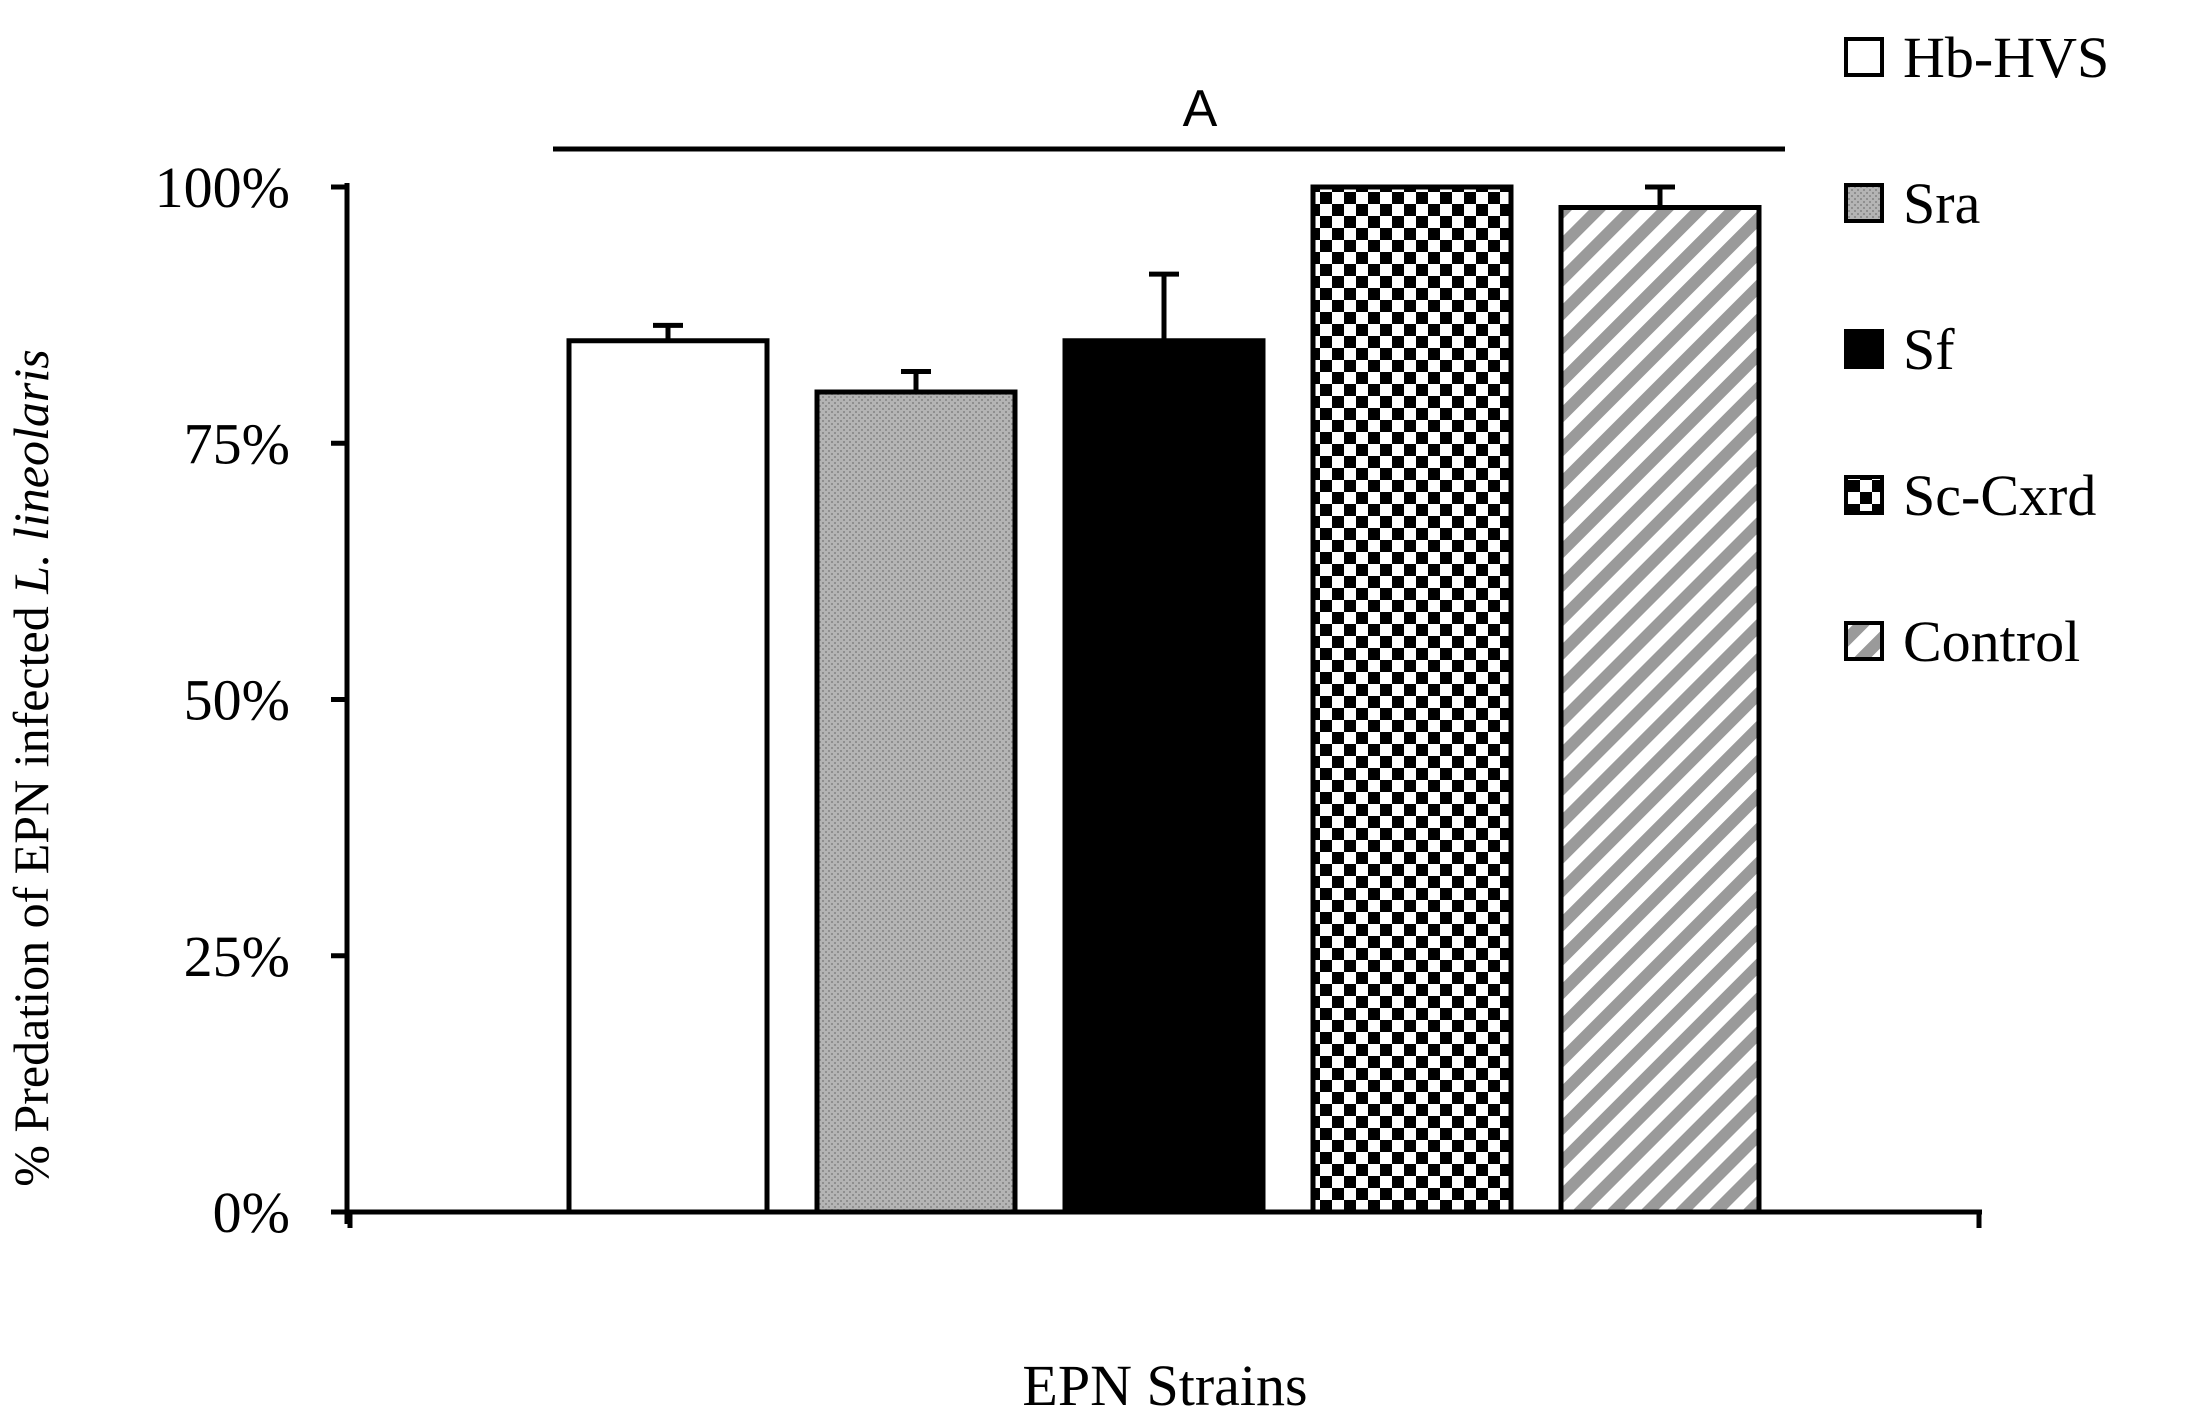 The width and height of the screenshot is (2185, 1423). Describe the element at coordinates (1976, 349) in the screenshot. I see `legend: Hb-HVS Sra Sf Sc-Cxrd Control` at that location.